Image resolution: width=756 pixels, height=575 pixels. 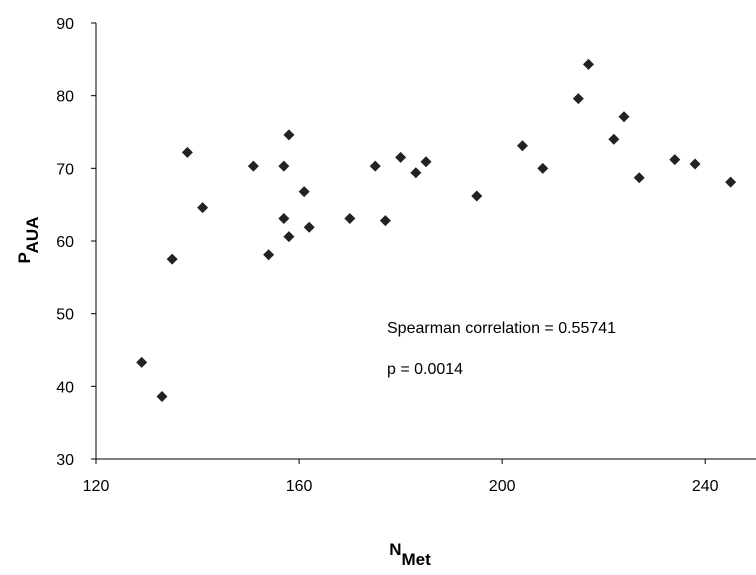 What do you see at coordinates (24, 257) in the screenshot?
I see `y-axis-title-main: P` at bounding box center [24, 257].